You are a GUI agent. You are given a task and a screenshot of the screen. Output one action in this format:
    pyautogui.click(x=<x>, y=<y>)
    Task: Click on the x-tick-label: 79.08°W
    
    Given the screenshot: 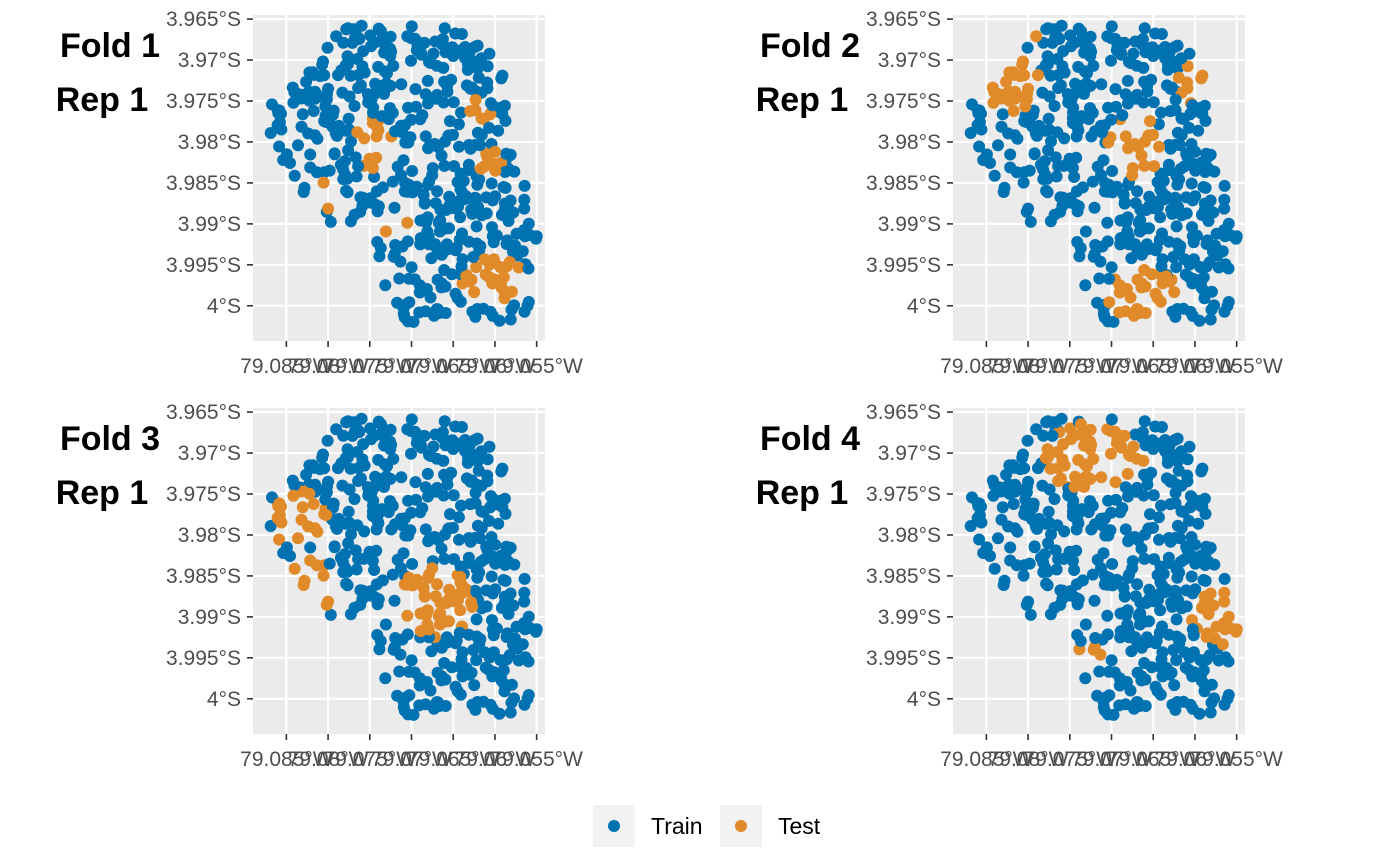 What is the action you would take?
    pyautogui.click(x=1028, y=759)
    